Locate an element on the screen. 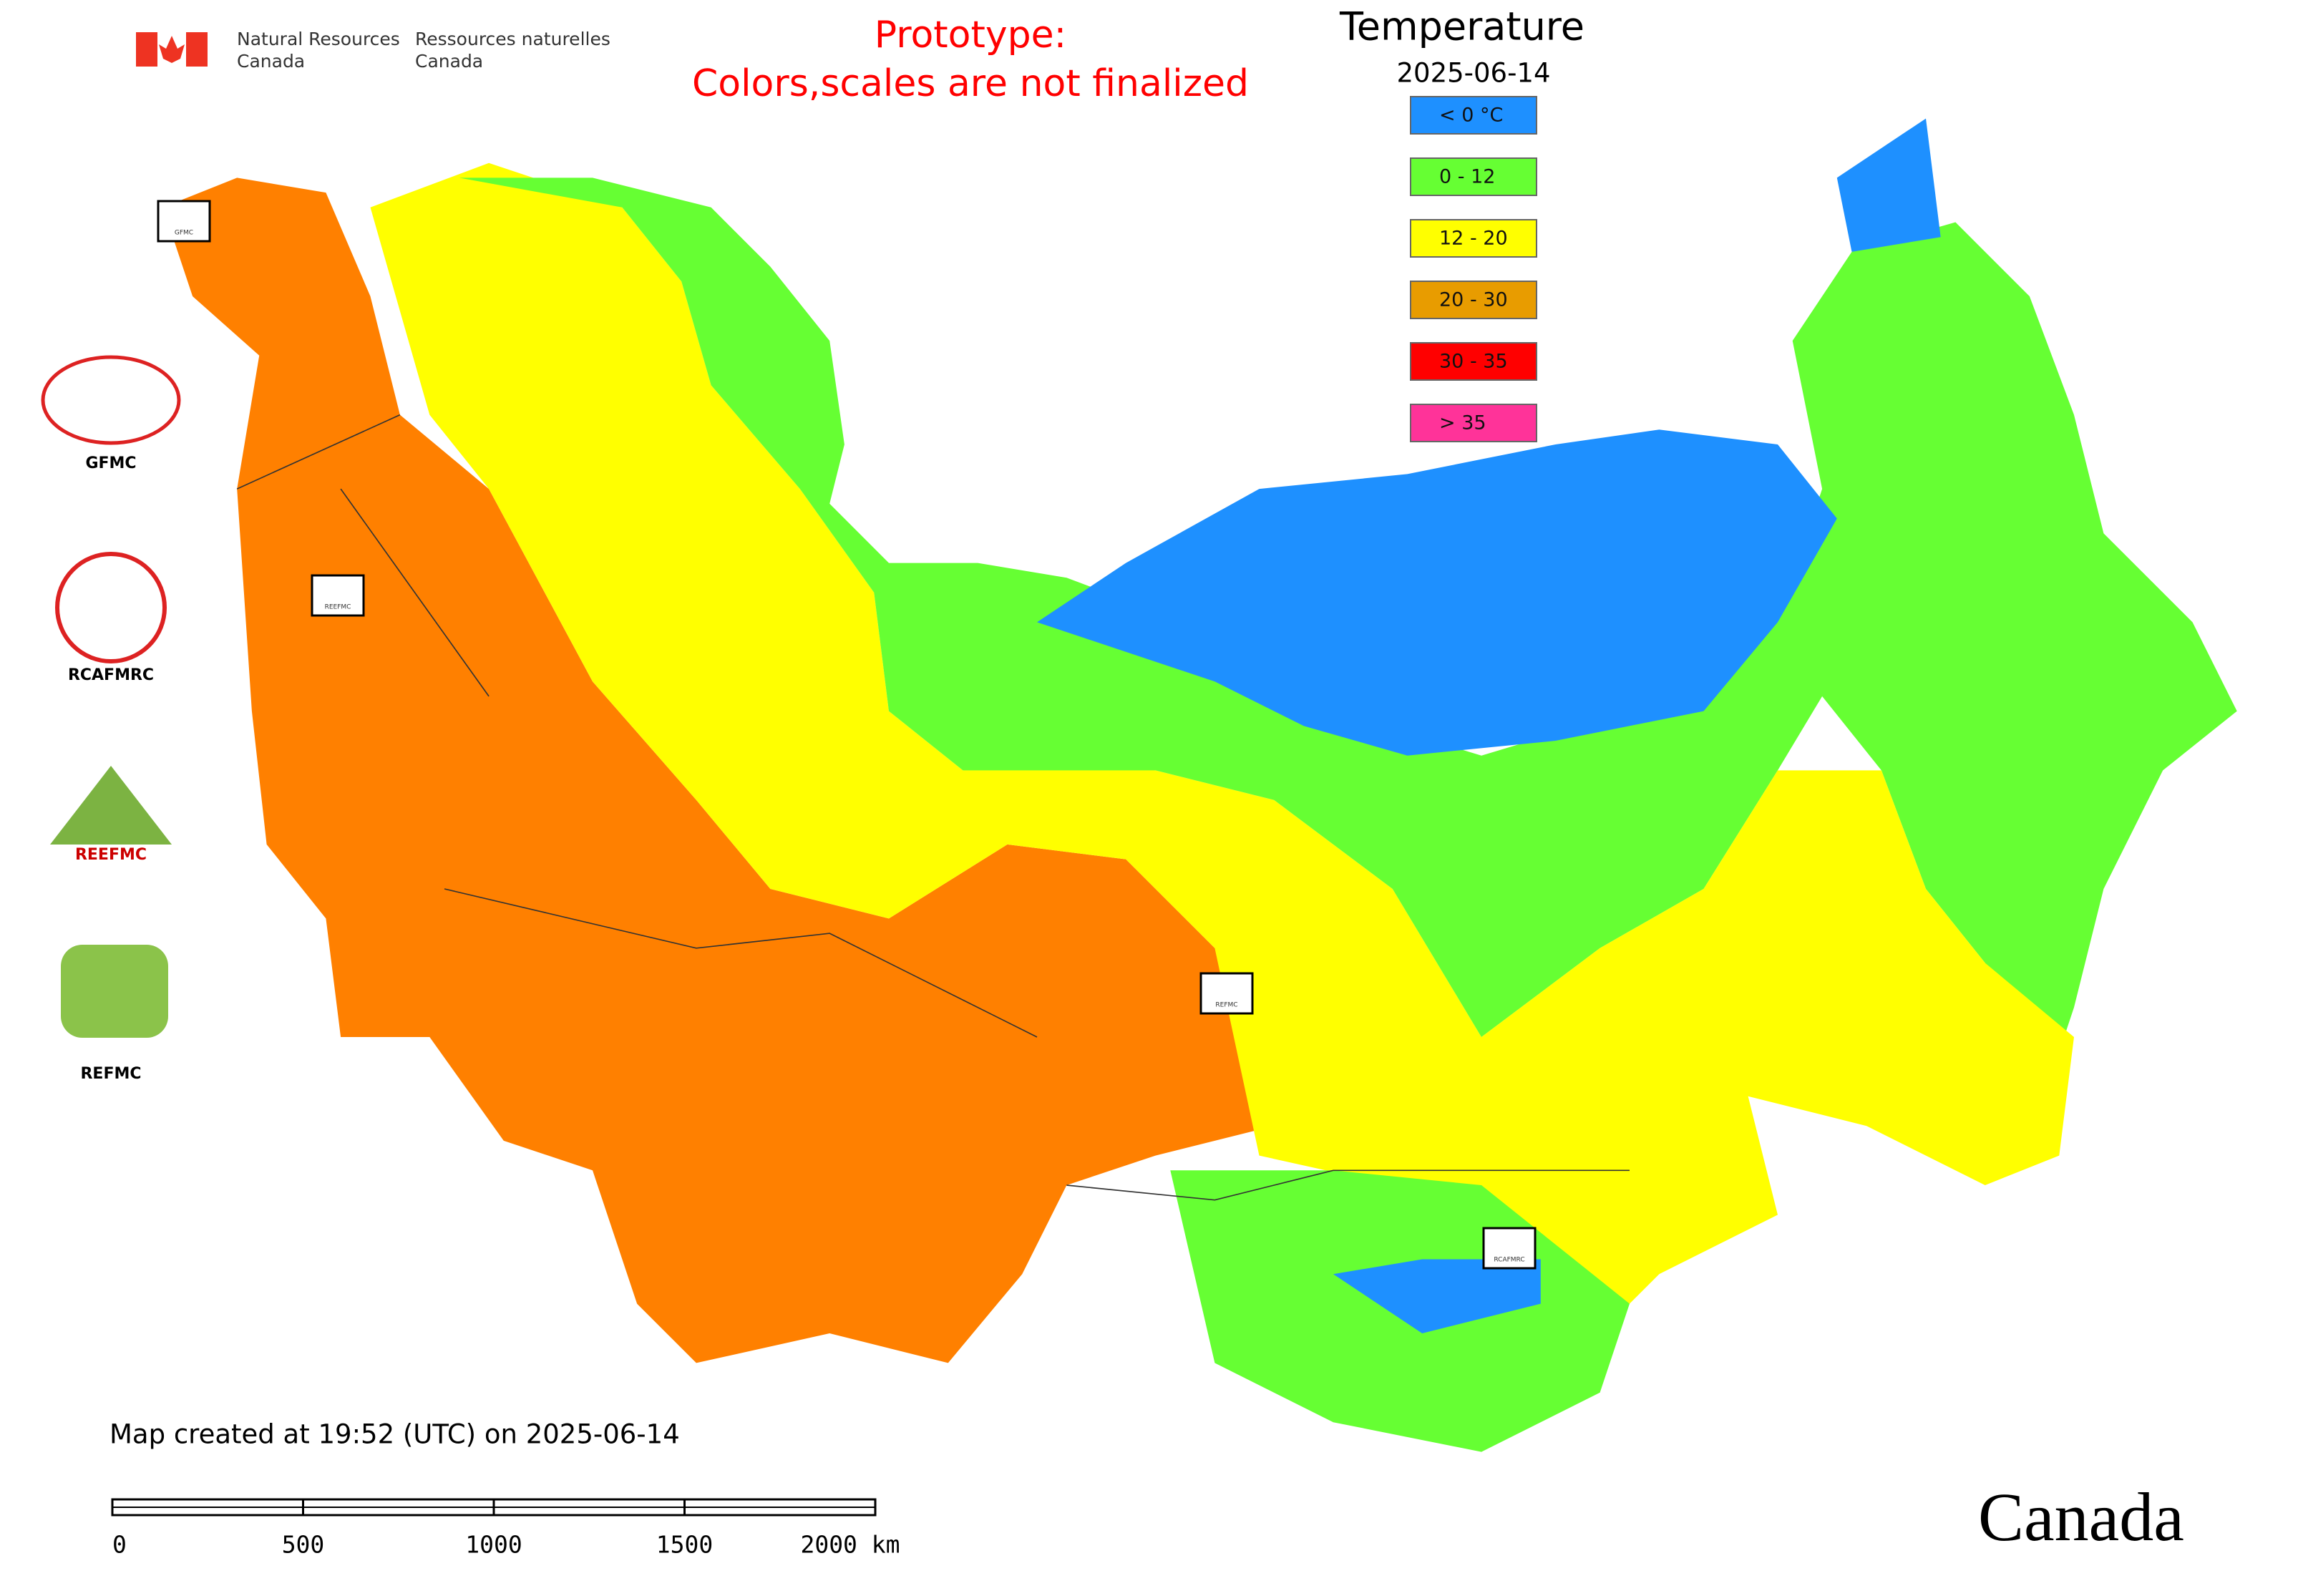  scale-label: 1500 is located at coordinates (685, 1545).